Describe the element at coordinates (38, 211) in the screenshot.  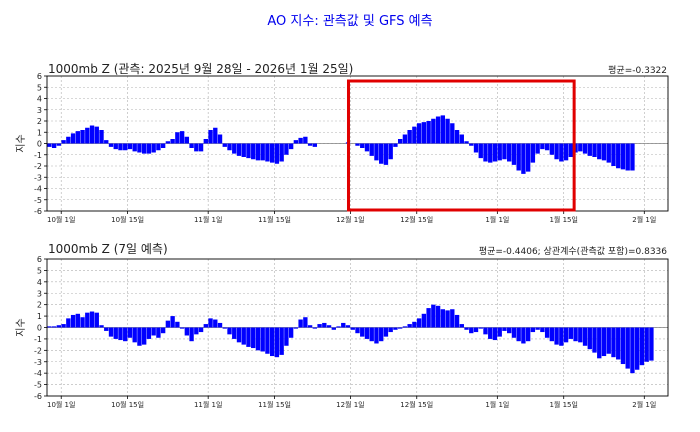
I see `y-tick-label: -6` at that location.